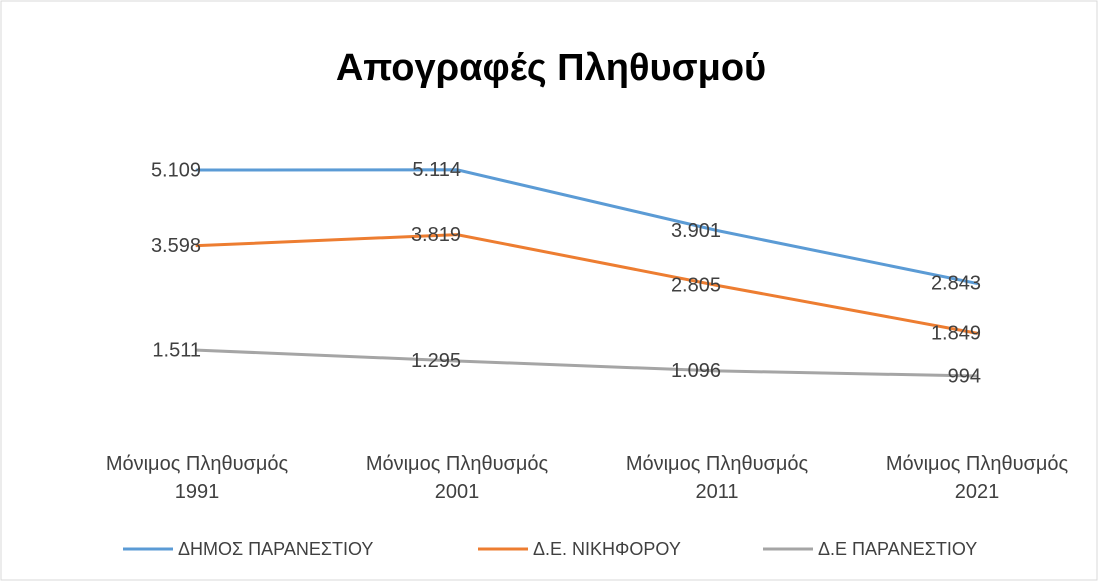 This screenshot has height=583, width=1104. I want to click on legend-label: Δ.Ε. ΝΙΚΗΦΟΡΟΥ, so click(607, 549).